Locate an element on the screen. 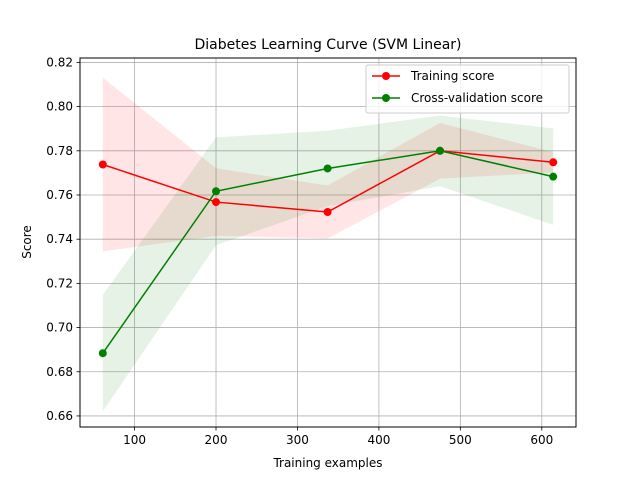  y-tick-label: 0.74 is located at coordinates (59, 239).